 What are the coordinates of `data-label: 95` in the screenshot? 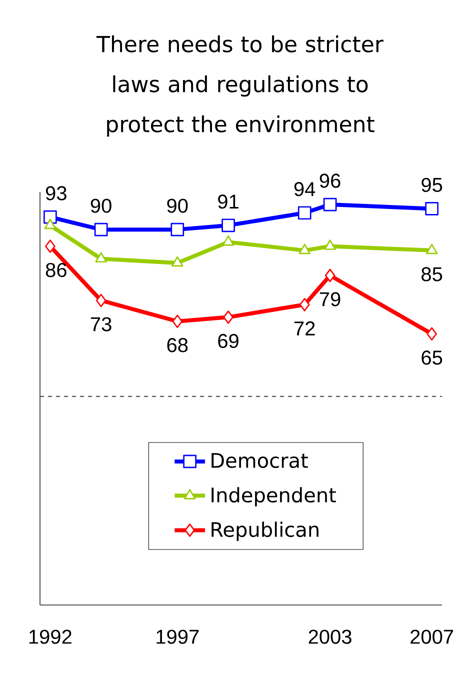 It's located at (432, 185).